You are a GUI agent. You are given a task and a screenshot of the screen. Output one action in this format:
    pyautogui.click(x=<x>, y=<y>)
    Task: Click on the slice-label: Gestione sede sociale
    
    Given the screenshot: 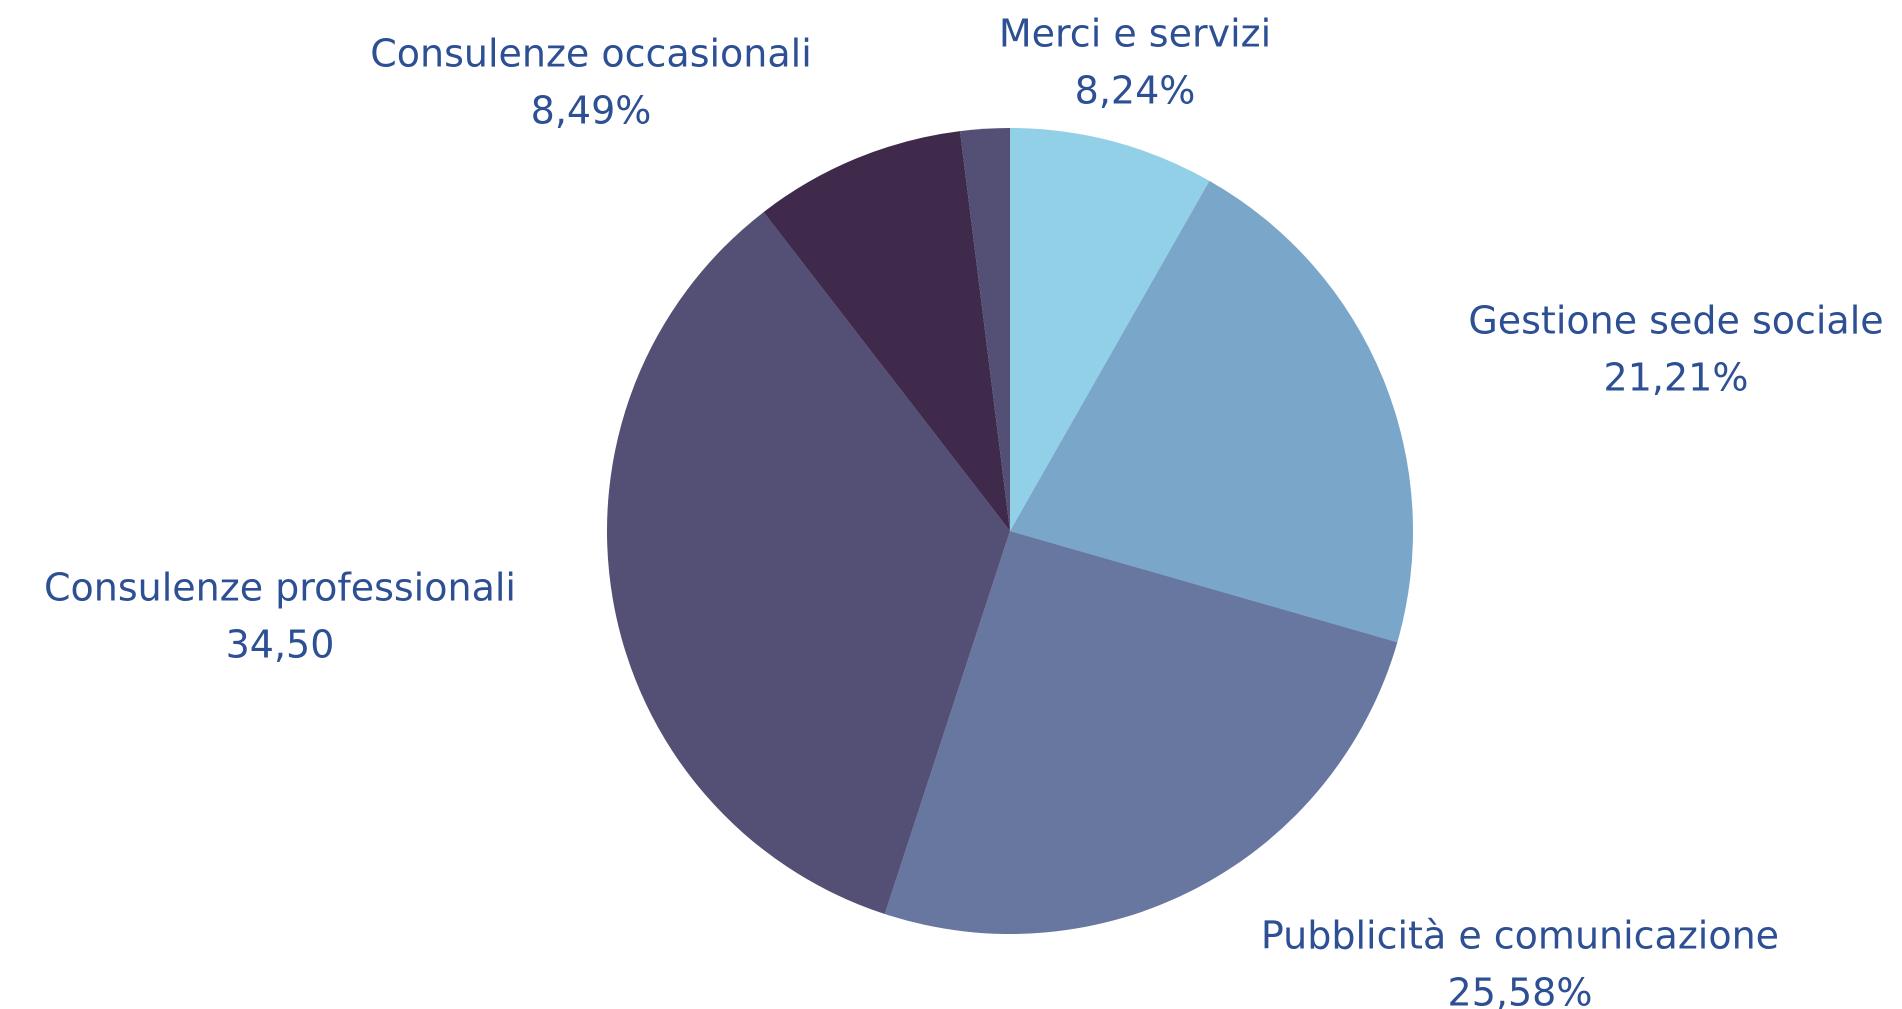 What is the action you would take?
    pyautogui.click(x=1675, y=321)
    